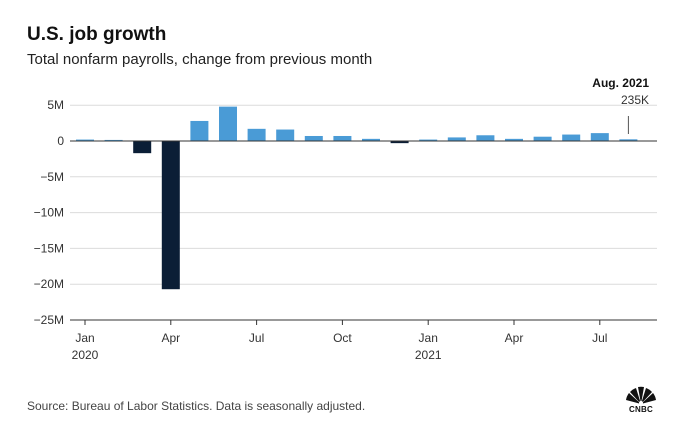 The height and width of the screenshot is (444, 680). What do you see at coordinates (49, 284) in the screenshot?
I see `y-tick-label: −20M` at bounding box center [49, 284].